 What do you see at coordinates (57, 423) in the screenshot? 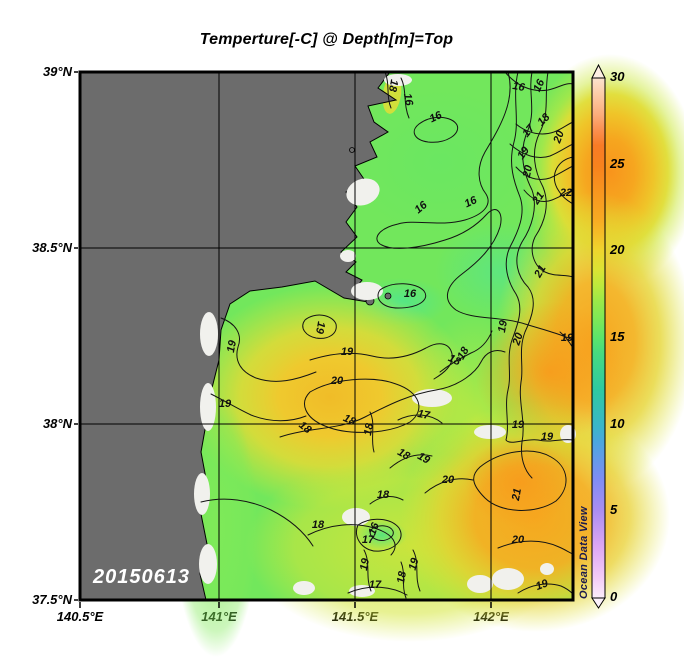
I see `lat-tick-label: 38°N` at bounding box center [57, 423].